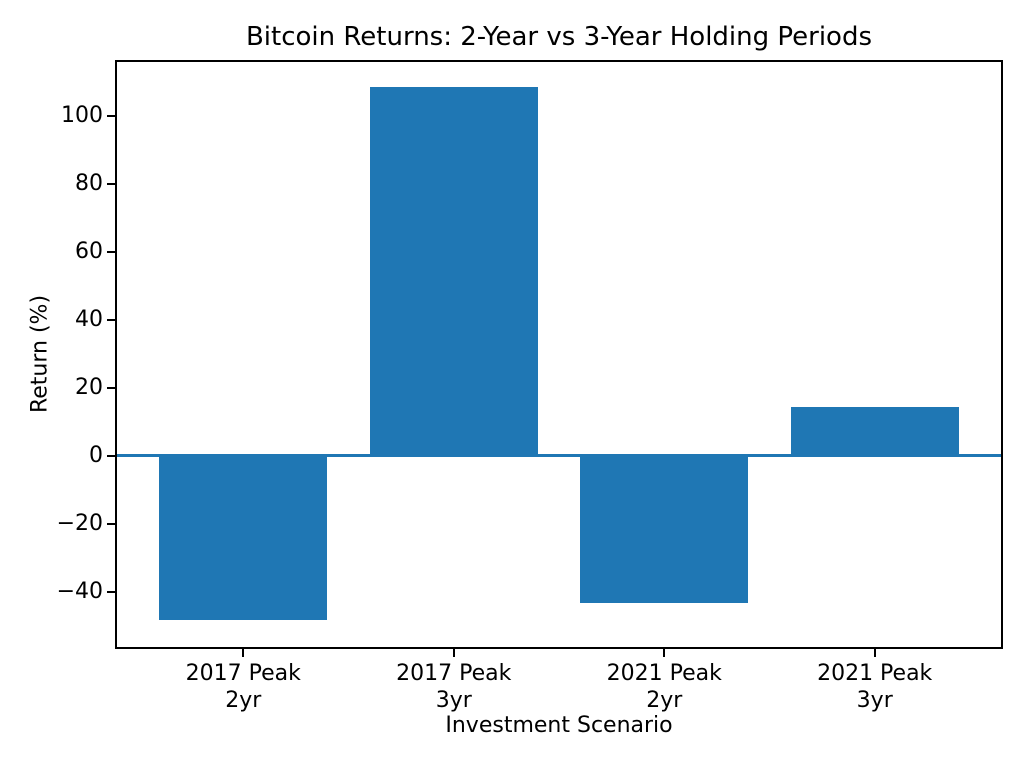 The height and width of the screenshot is (768, 1024). What do you see at coordinates (243, 538) in the screenshot?
I see `bar-2017-peak-2yr` at bounding box center [243, 538].